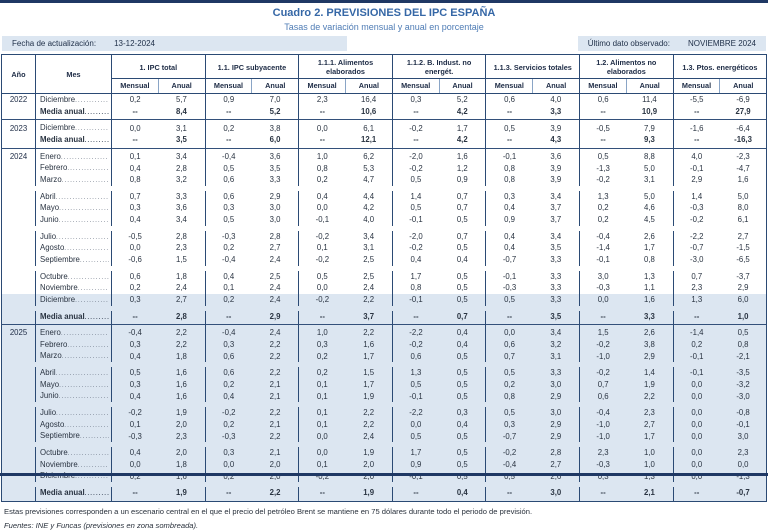  Describe the element at coordinates (18, 126) in the screenshot. I see `year-cell: 2023` at that location.